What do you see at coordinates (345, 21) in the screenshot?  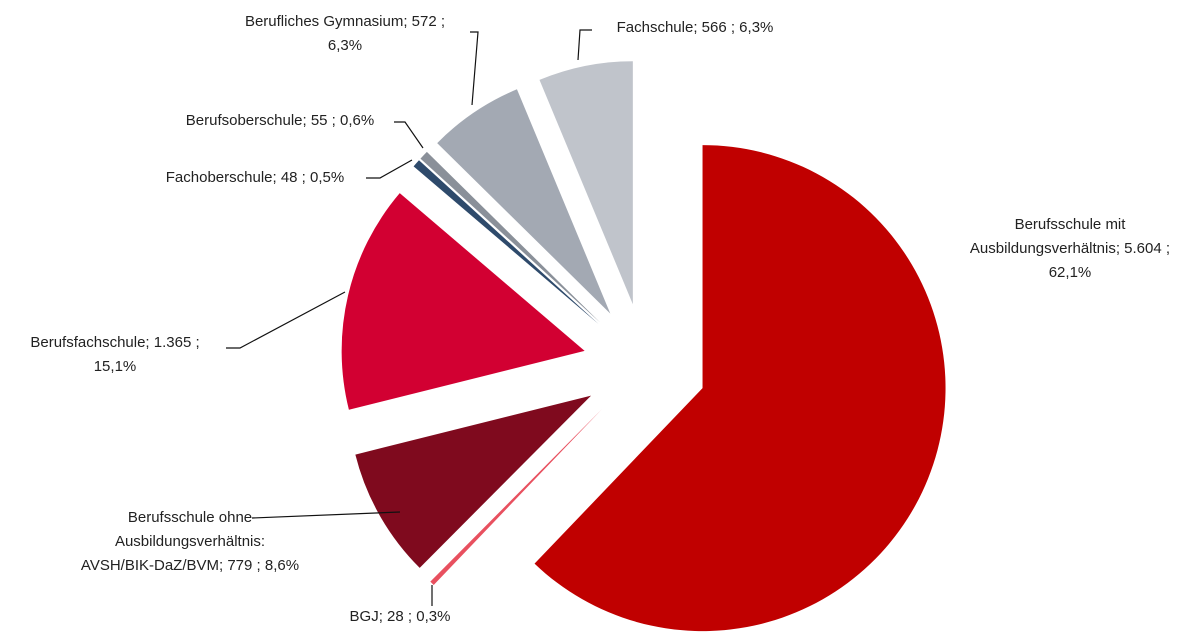 I see `data-label: Berufliches Gymnasium; 572 ;` at bounding box center [345, 21].